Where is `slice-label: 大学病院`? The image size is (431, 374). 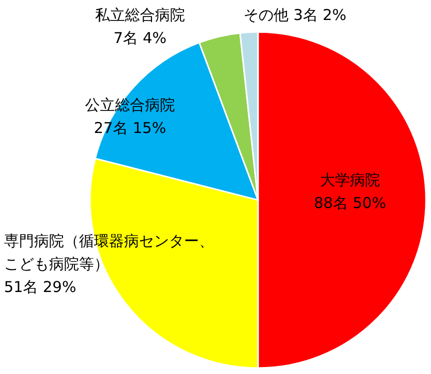 slice-label: 大学病院 is located at coordinates (350, 180).